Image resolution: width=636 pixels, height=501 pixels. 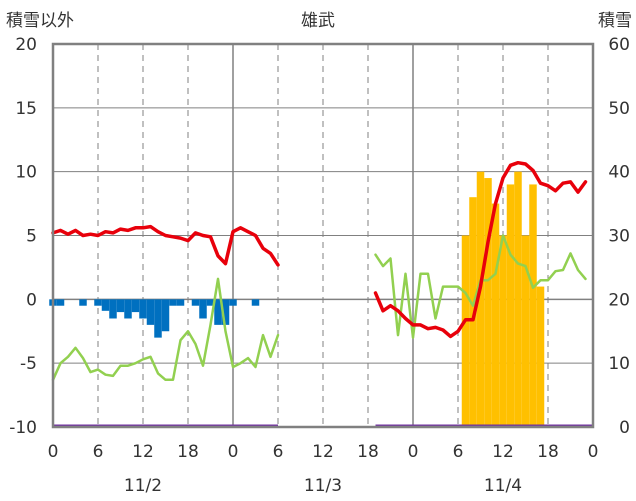 I want to click on green-series-line, so click(x=165, y=329).